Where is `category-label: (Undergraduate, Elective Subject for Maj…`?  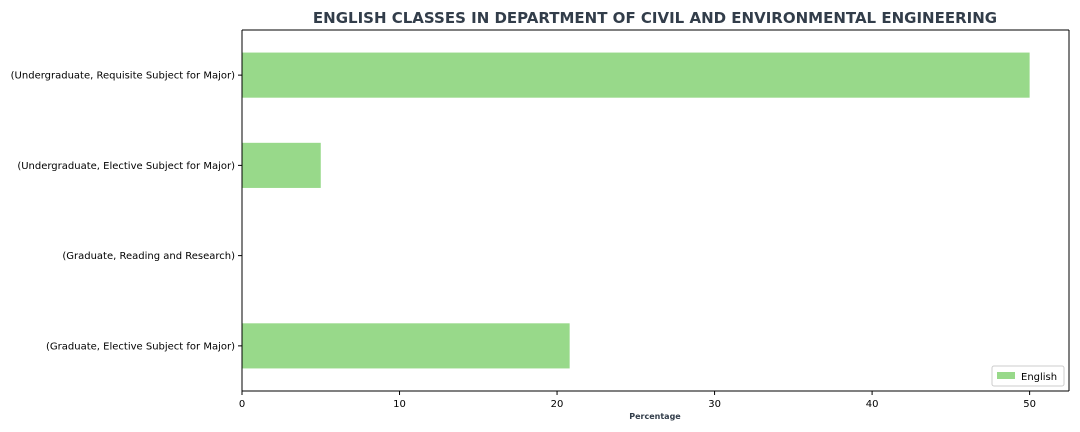 category-label: (Undergraduate, Elective Subject for Maj… is located at coordinates (126, 166).